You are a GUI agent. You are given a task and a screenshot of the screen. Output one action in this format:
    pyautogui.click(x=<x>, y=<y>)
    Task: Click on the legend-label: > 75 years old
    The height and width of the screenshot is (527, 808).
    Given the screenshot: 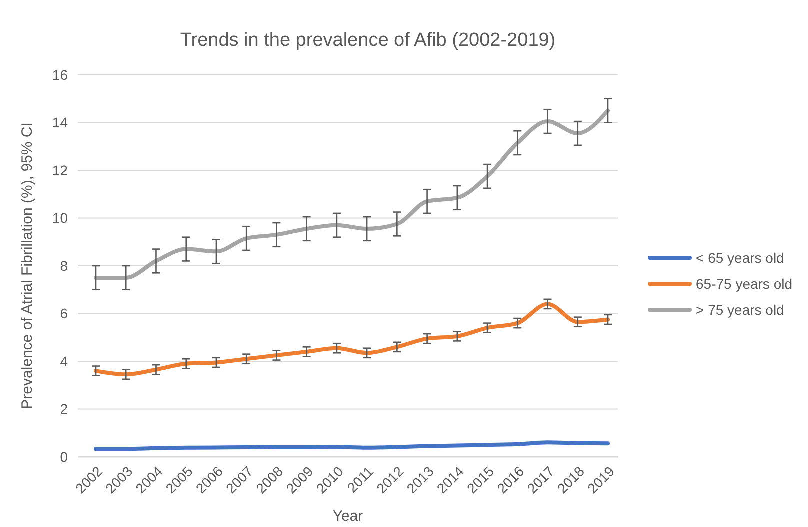 What is the action you would take?
    pyautogui.click(x=740, y=310)
    